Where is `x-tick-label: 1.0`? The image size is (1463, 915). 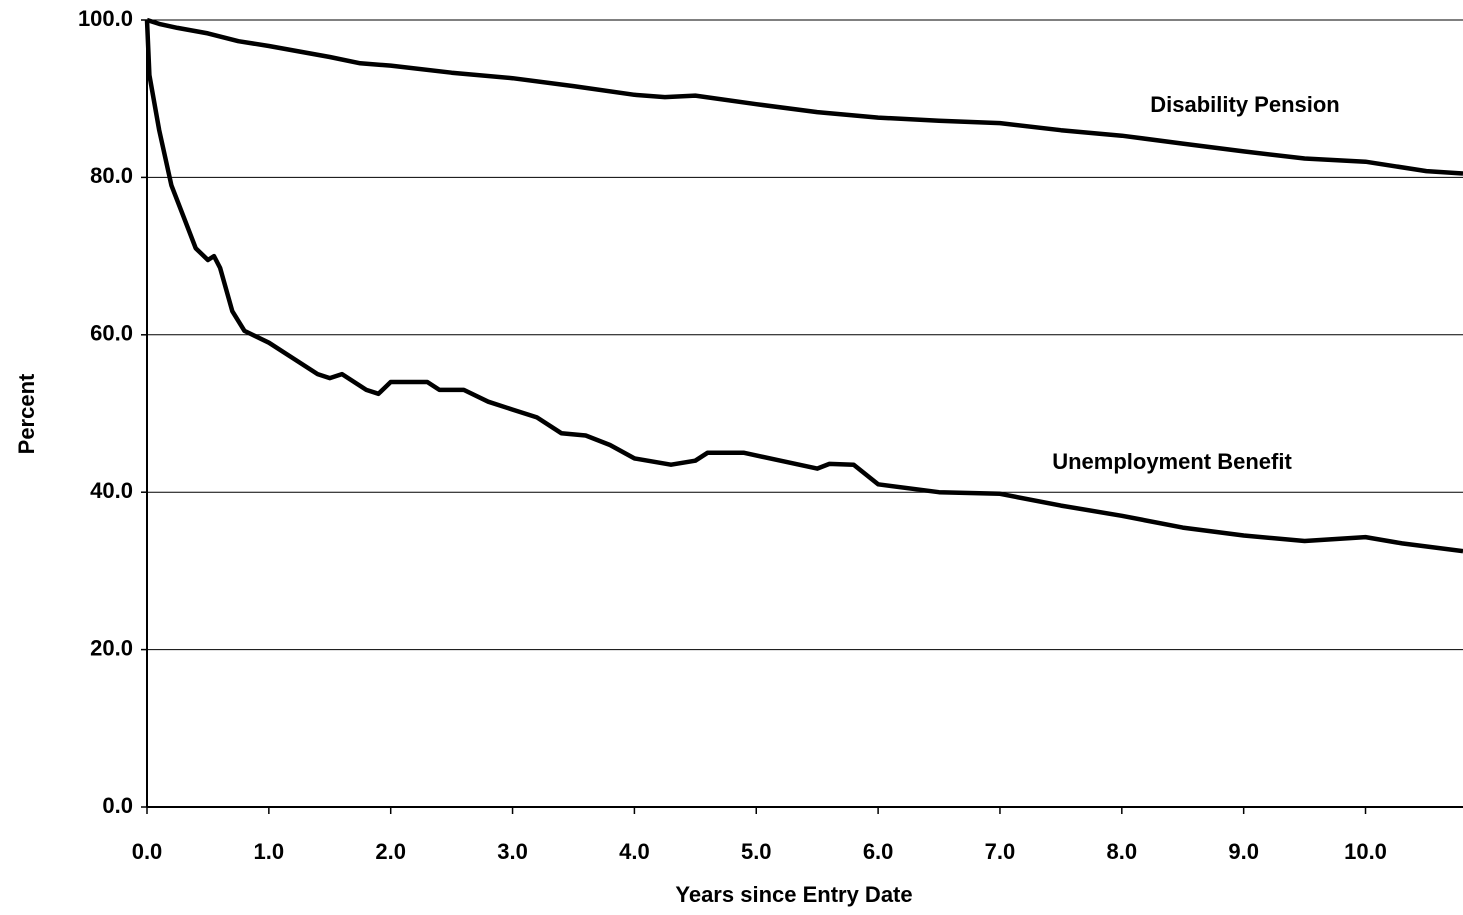 x-tick-label: 1.0 is located at coordinates (269, 851).